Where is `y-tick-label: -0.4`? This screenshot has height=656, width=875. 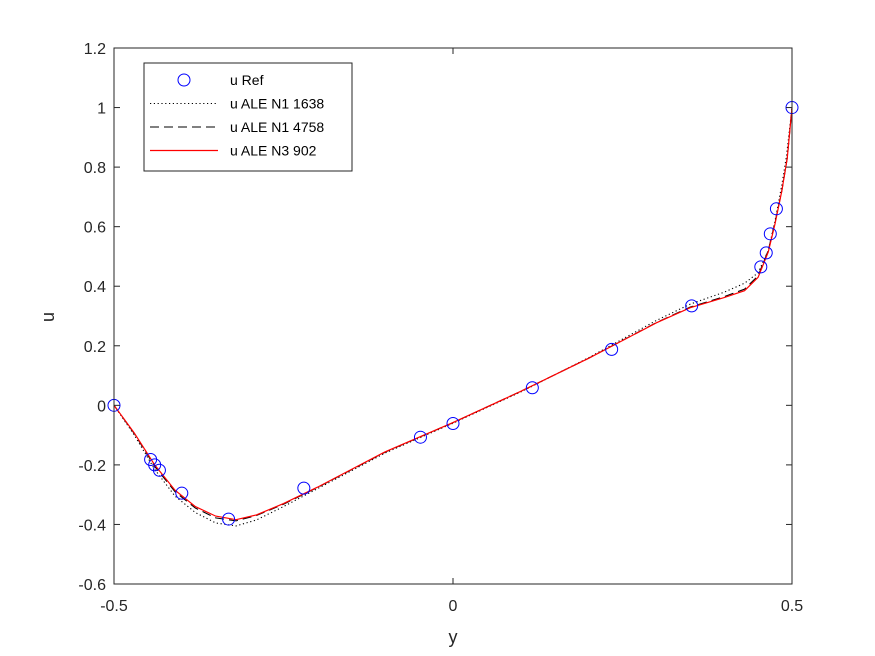
y-tick-label: -0.4 is located at coordinates (92, 525).